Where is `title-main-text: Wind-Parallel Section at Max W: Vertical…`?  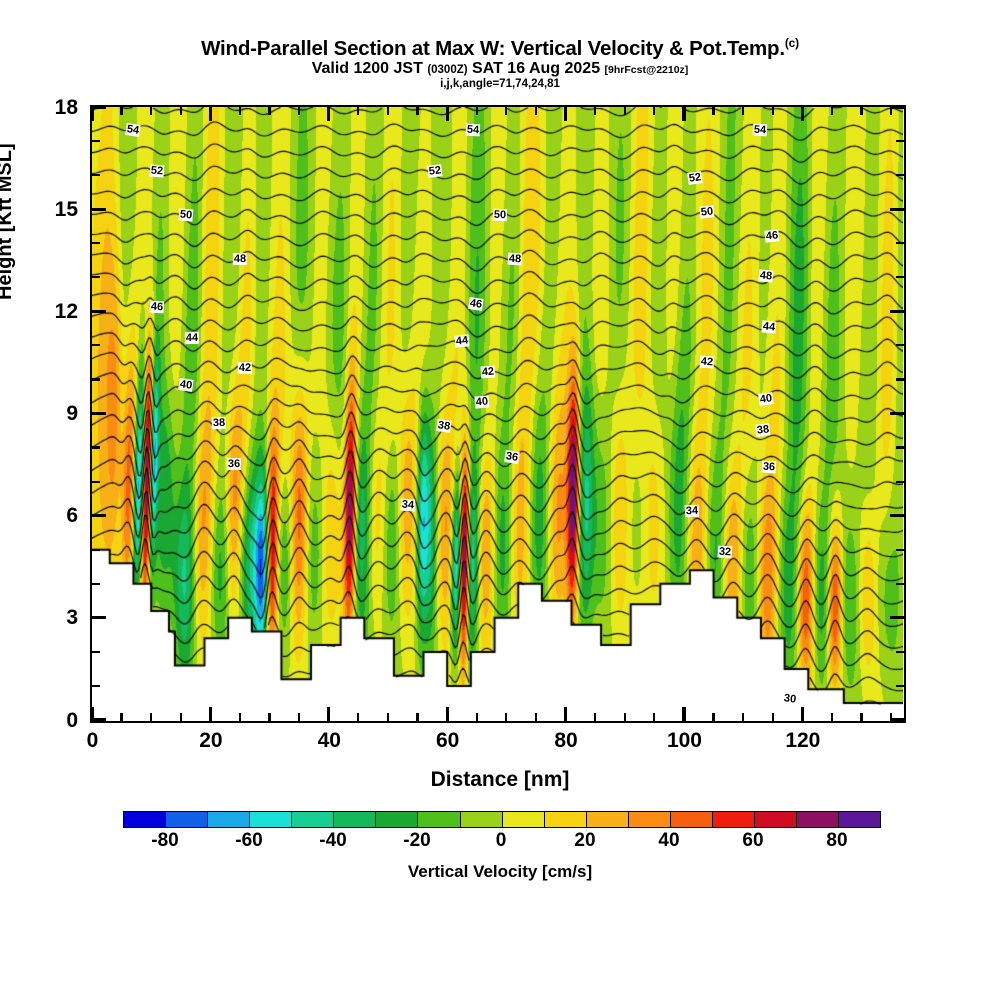
title-main-text: Wind-Parallel Section at Max W: Vertical… is located at coordinates (493, 48).